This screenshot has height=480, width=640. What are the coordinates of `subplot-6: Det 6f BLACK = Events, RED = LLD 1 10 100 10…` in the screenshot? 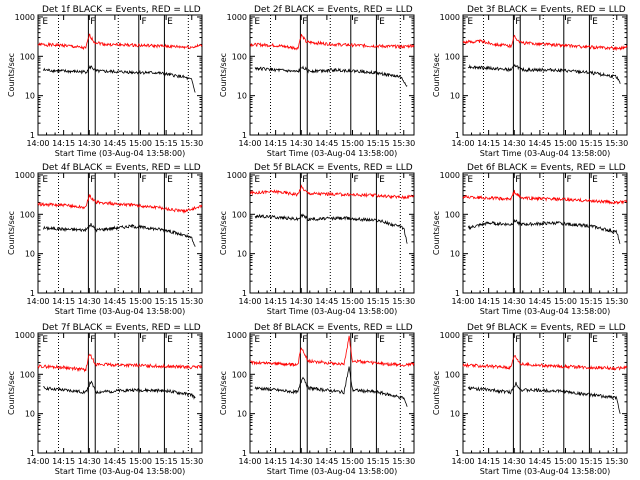 It's located at (530, 239).